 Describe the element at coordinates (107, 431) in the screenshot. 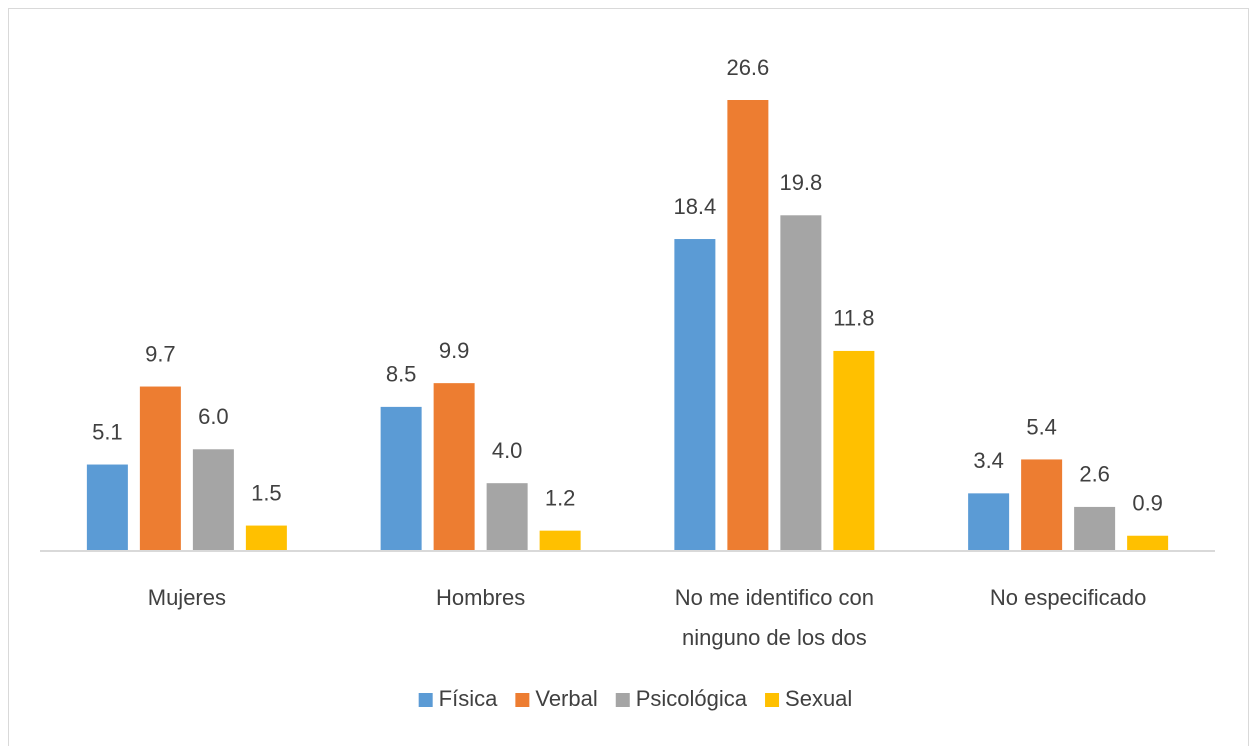

I see `data-label: 5.1` at that location.